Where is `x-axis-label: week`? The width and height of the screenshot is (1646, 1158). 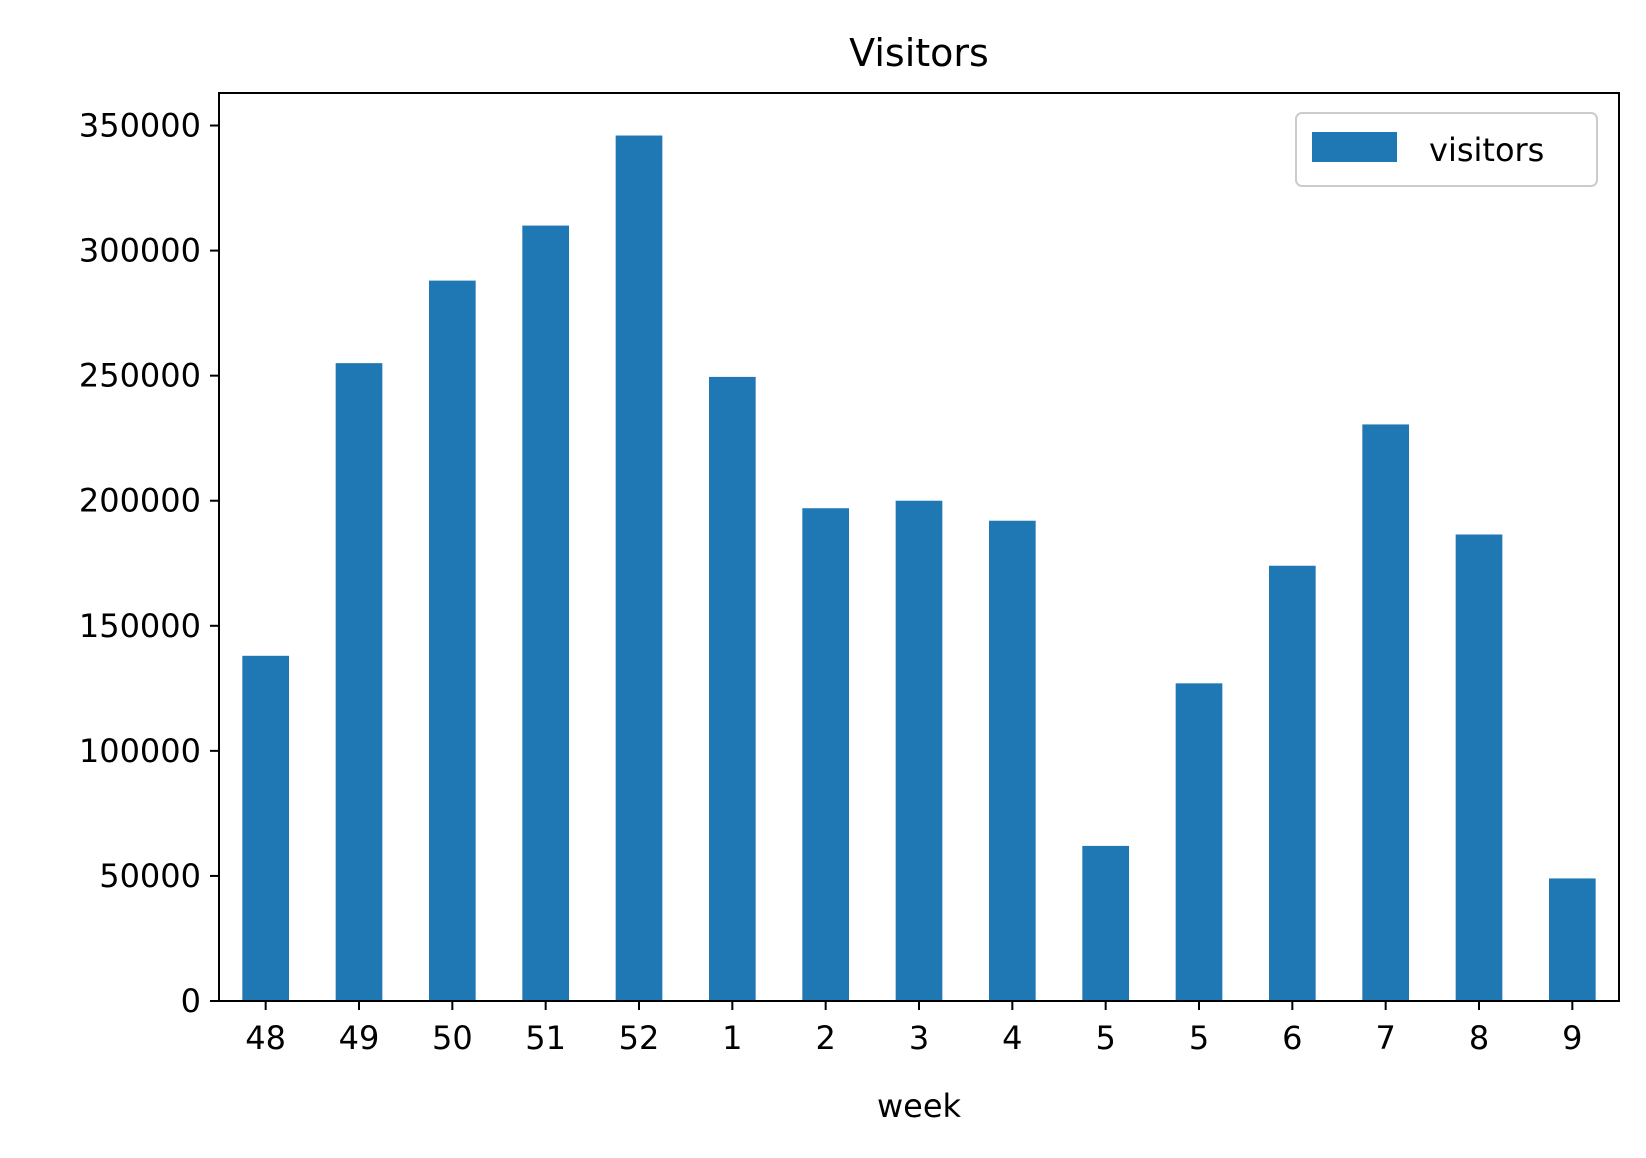
x-axis-label: week is located at coordinates (919, 1106).